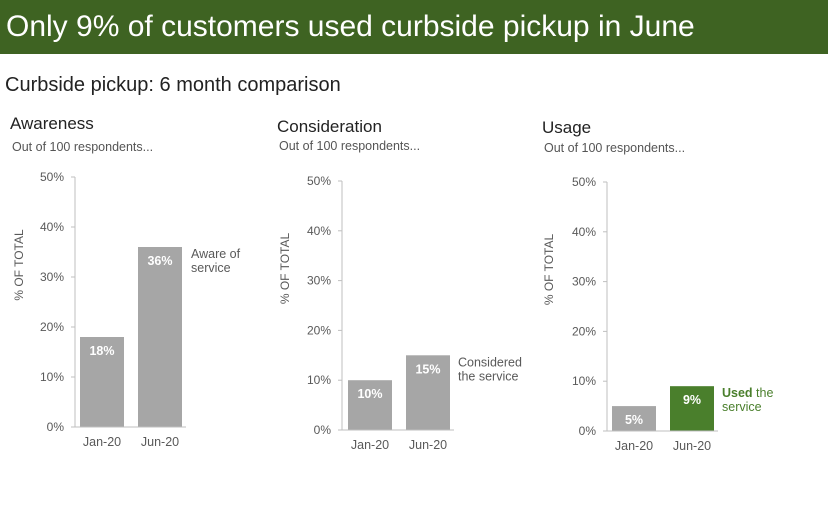 The image size is (828, 506). Describe the element at coordinates (490, 362) in the screenshot. I see `bar-annotation-line1: Considered` at that location.